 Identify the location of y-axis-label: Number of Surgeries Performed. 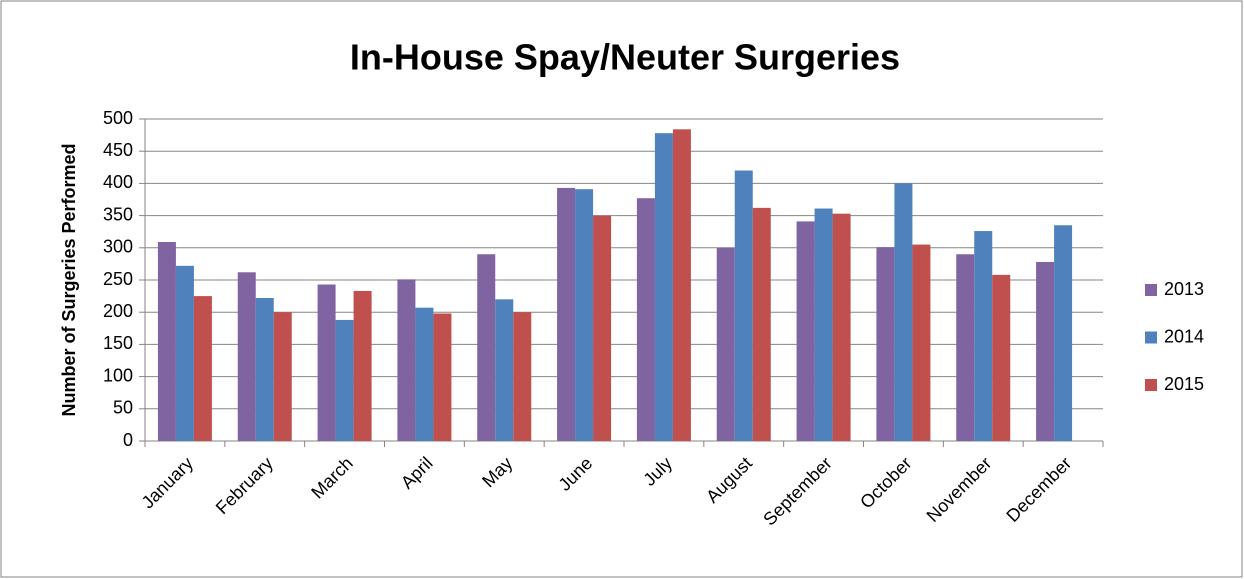
(69, 279).